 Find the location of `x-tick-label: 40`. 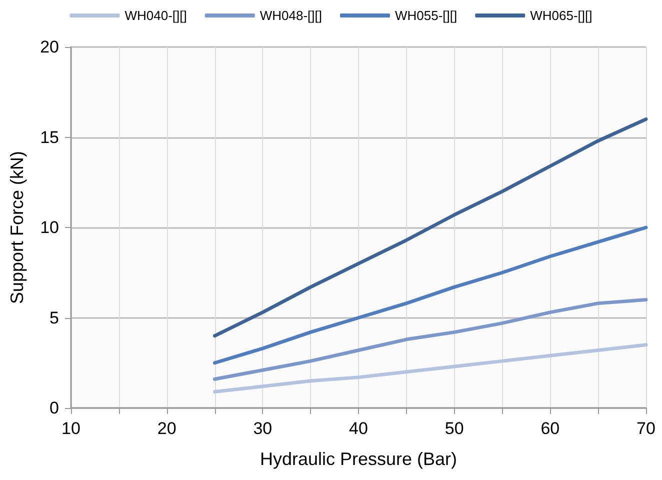

x-tick-label: 40 is located at coordinates (358, 428).